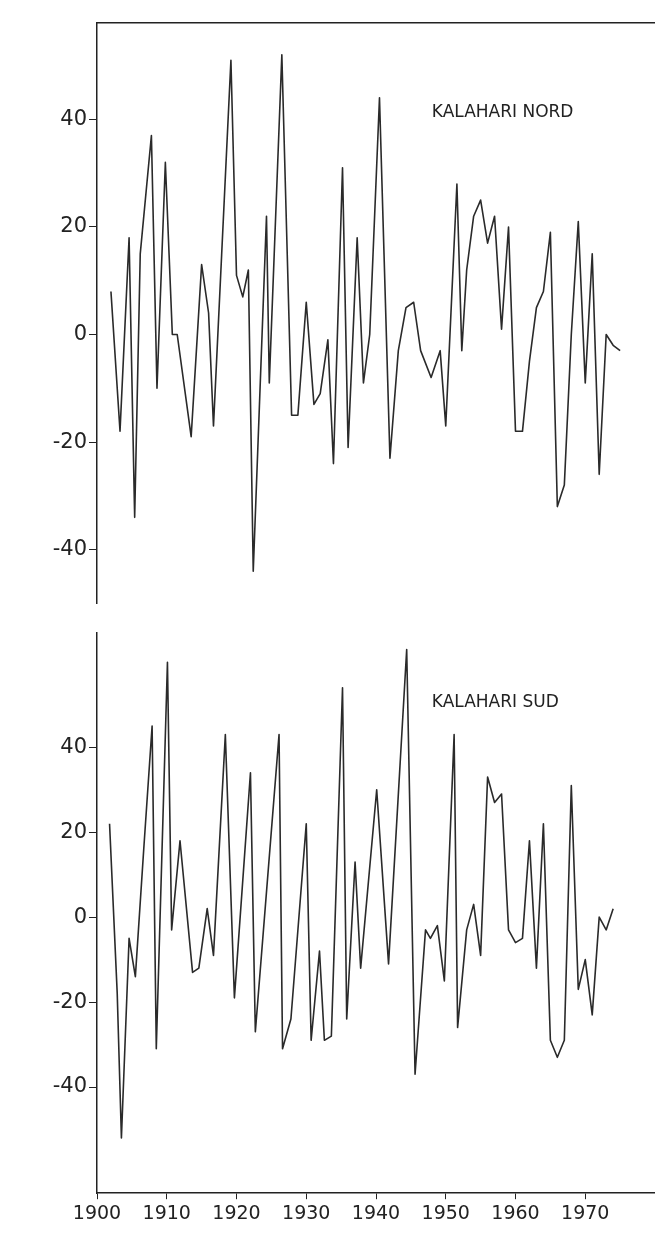 The image size is (655, 1240). Describe the element at coordinates (97, 1211) in the screenshot. I see `x-tick-label: 1900` at that location.